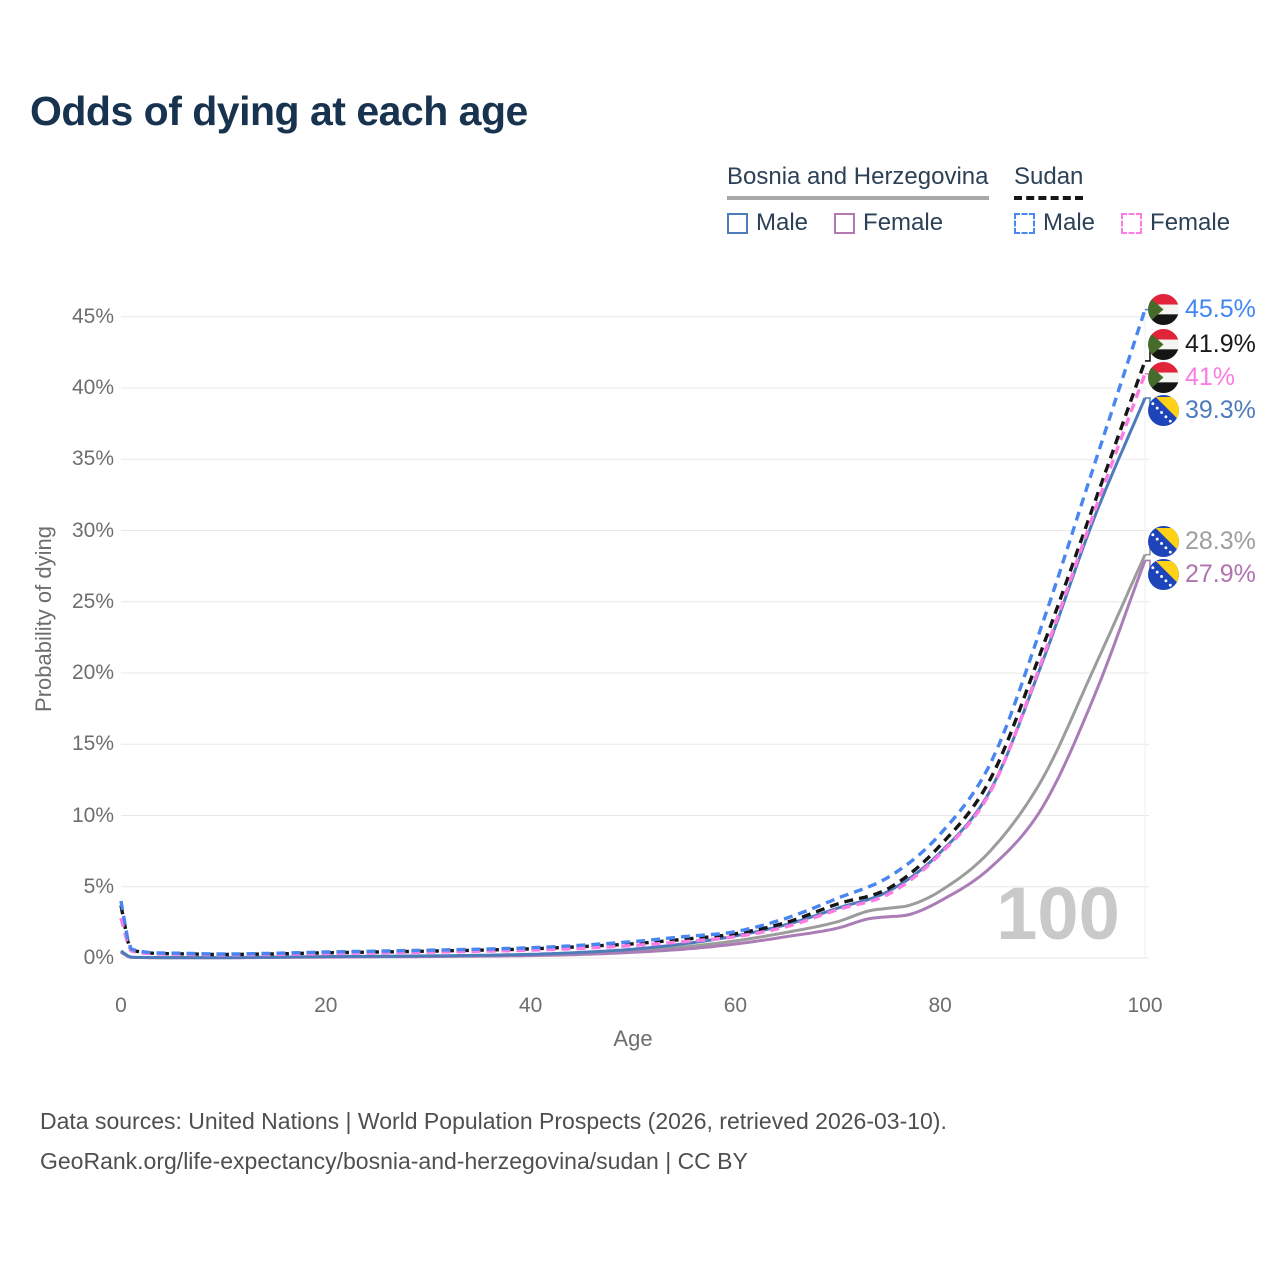 The image size is (1280, 1280). What do you see at coordinates (858, 181) in the screenshot?
I see `legend-group-bosnia-name: Bosnia and Herzegovina` at bounding box center [858, 181].